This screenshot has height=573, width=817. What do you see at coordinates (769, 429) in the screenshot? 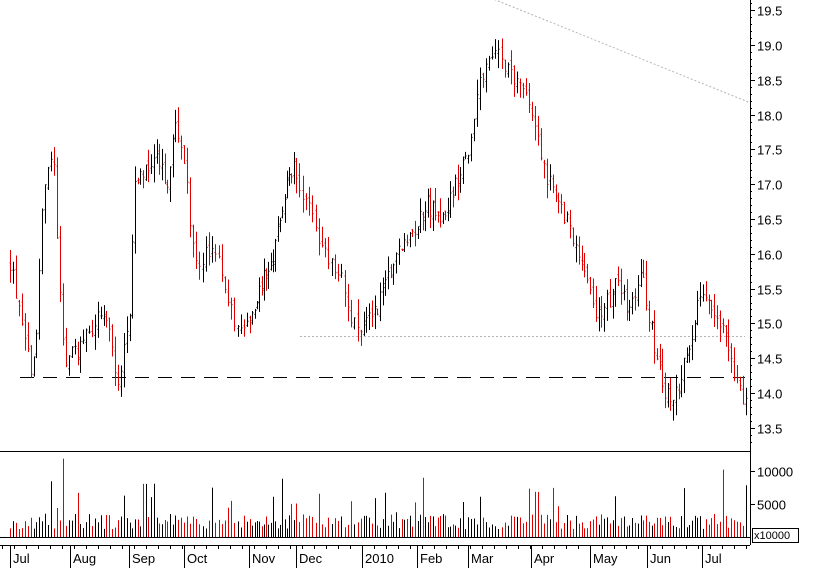
I see `price-tick-label: 13.5` at bounding box center [769, 429].